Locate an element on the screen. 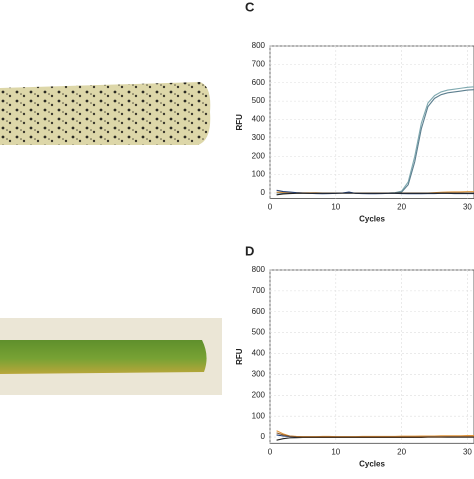  photo-healthy-stem is located at coordinates (111, 356).